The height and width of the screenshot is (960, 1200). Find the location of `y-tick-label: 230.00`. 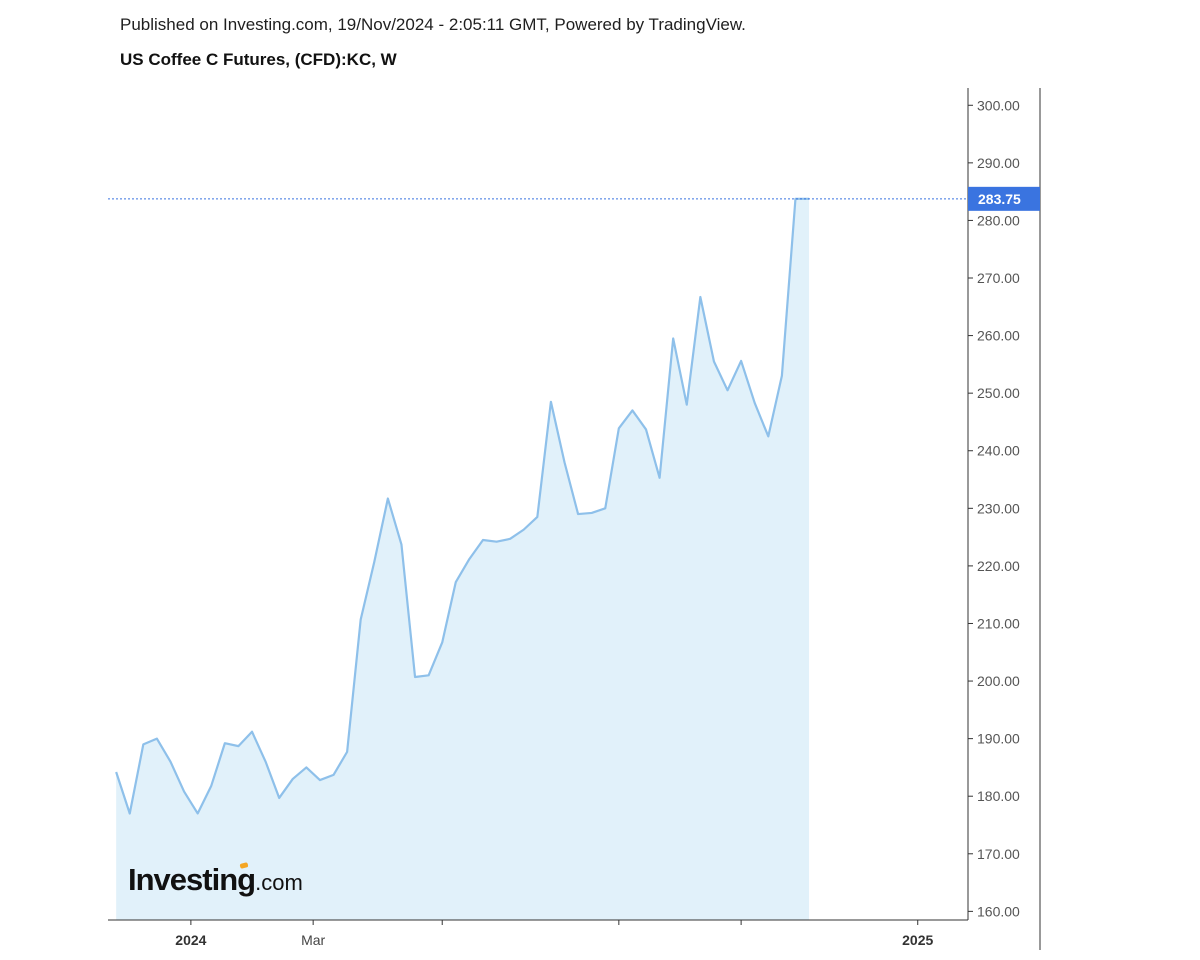

y-tick-label: 230.00 is located at coordinates (998, 508).